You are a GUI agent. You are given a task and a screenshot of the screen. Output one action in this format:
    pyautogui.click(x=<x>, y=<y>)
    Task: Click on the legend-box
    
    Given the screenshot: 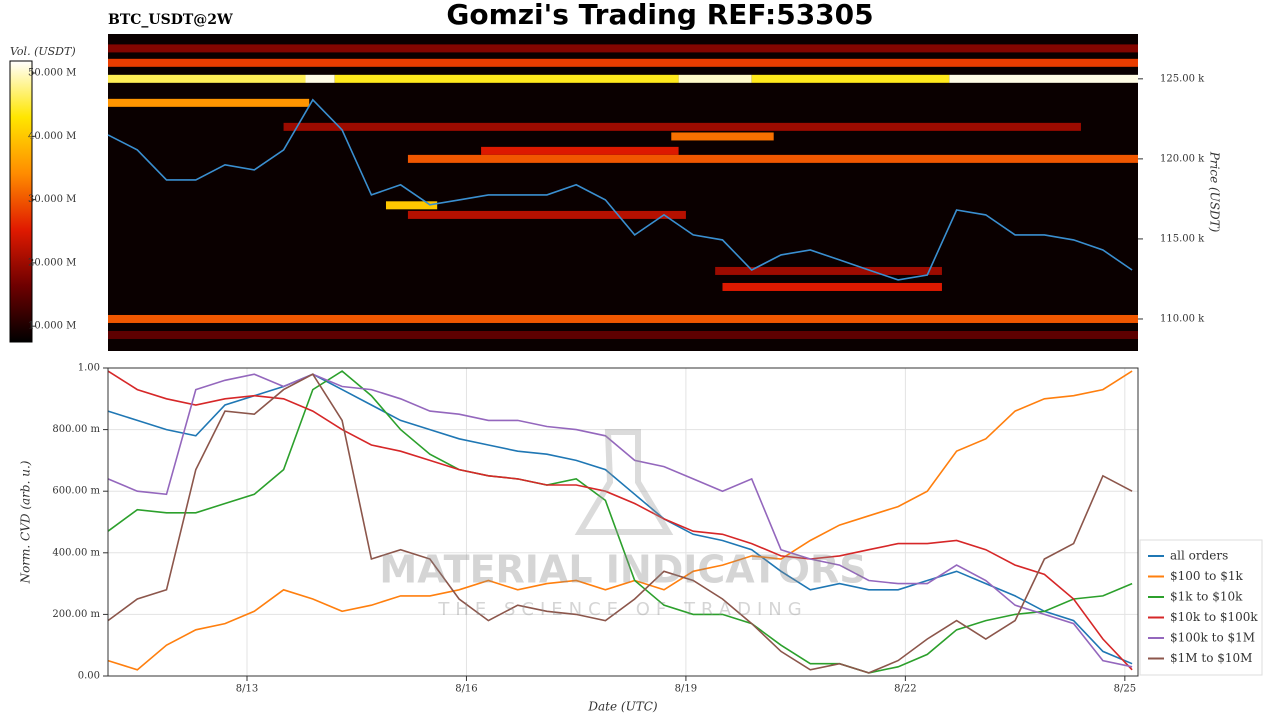 What is the action you would take?
    pyautogui.click(x=1201, y=607)
    